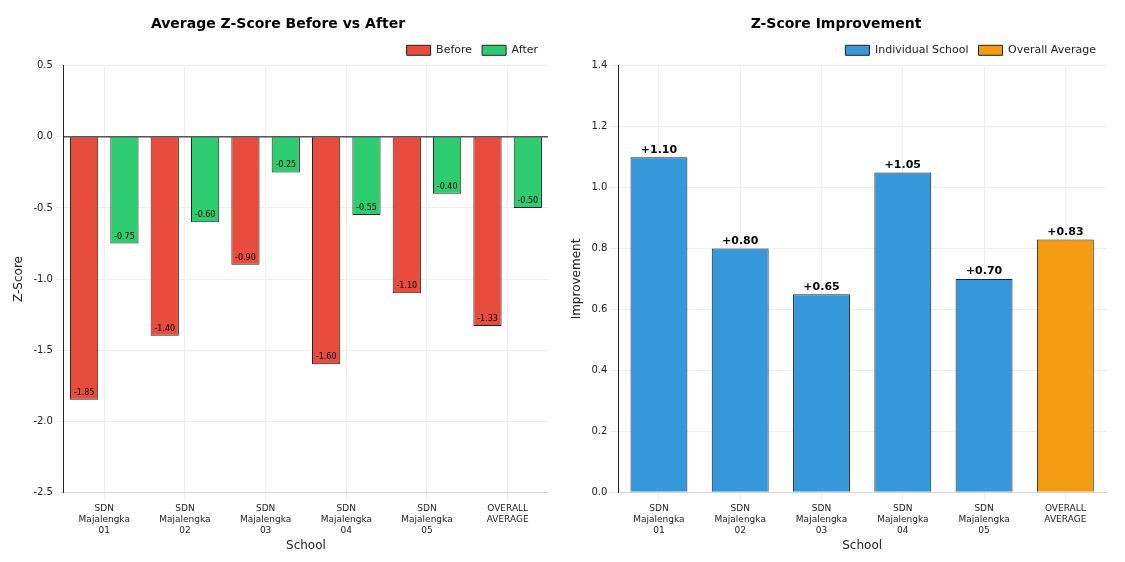  What do you see at coordinates (525, 50) in the screenshot?
I see `legend-label: After` at bounding box center [525, 50].